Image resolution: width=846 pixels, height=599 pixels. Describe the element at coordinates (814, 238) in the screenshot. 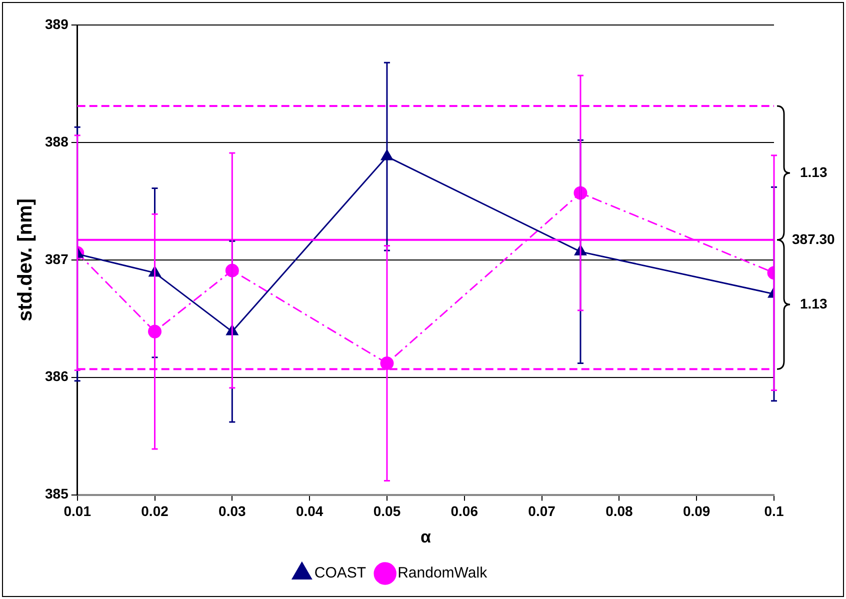

I see `text: 387.30` at that location.